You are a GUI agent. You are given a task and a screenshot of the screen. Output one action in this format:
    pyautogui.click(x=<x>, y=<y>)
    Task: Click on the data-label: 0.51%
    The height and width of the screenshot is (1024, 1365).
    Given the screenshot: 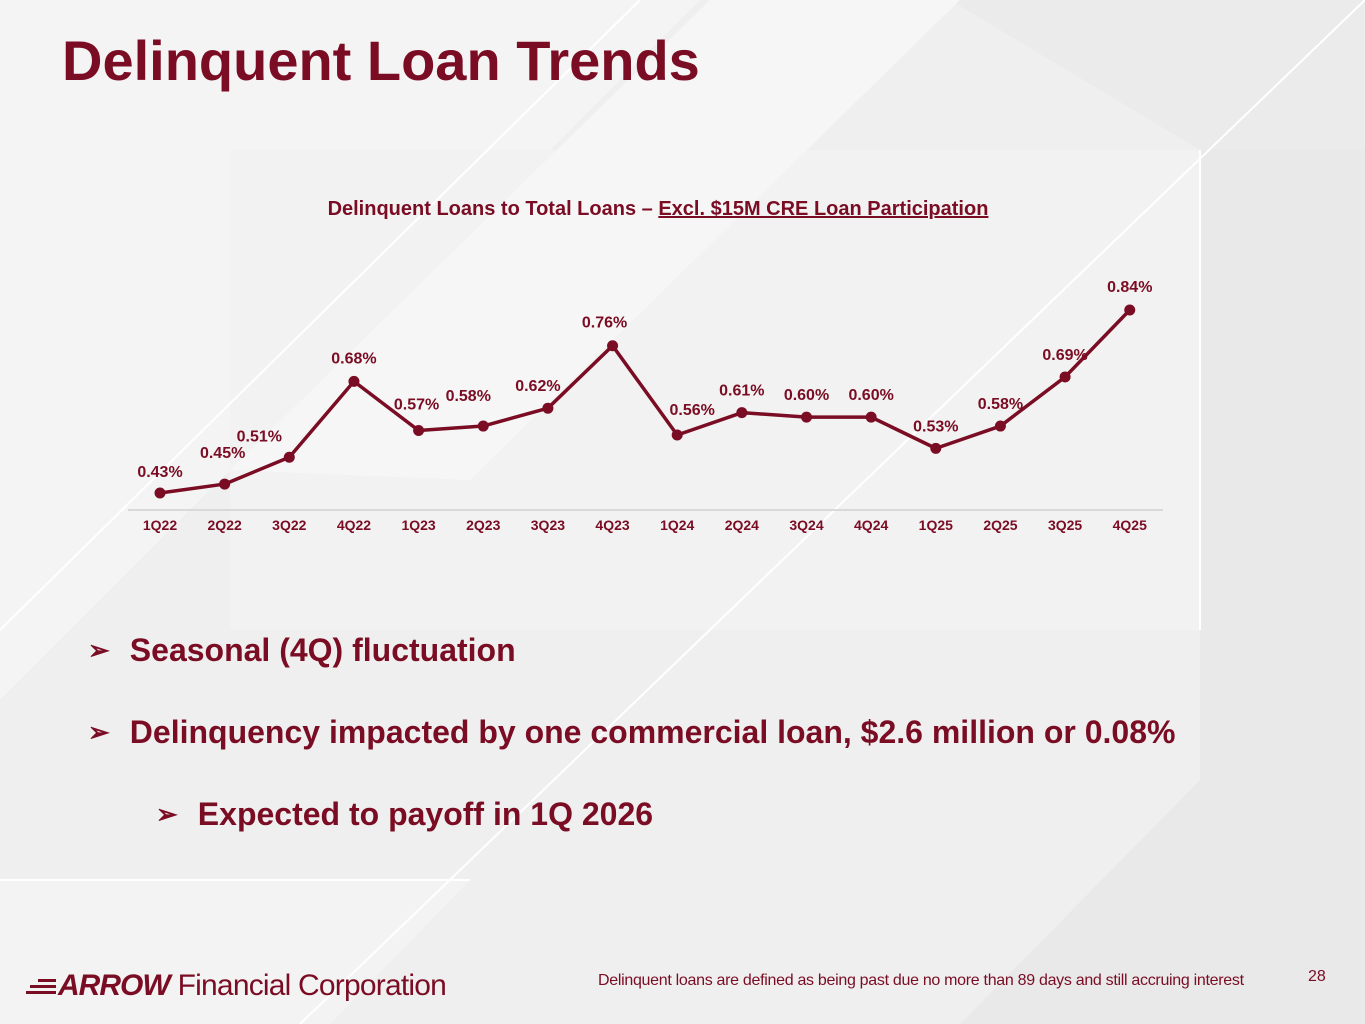 What is the action you would take?
    pyautogui.click(x=259, y=436)
    